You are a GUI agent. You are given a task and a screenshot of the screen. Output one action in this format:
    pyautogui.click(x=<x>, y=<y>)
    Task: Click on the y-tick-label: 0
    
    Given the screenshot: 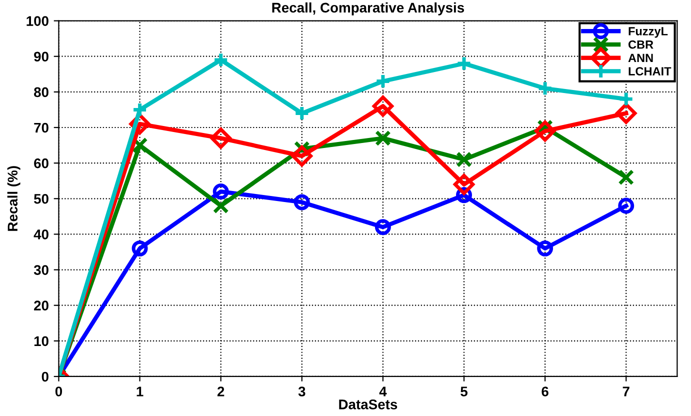 What is the action you would take?
    pyautogui.click(x=45, y=377)
    